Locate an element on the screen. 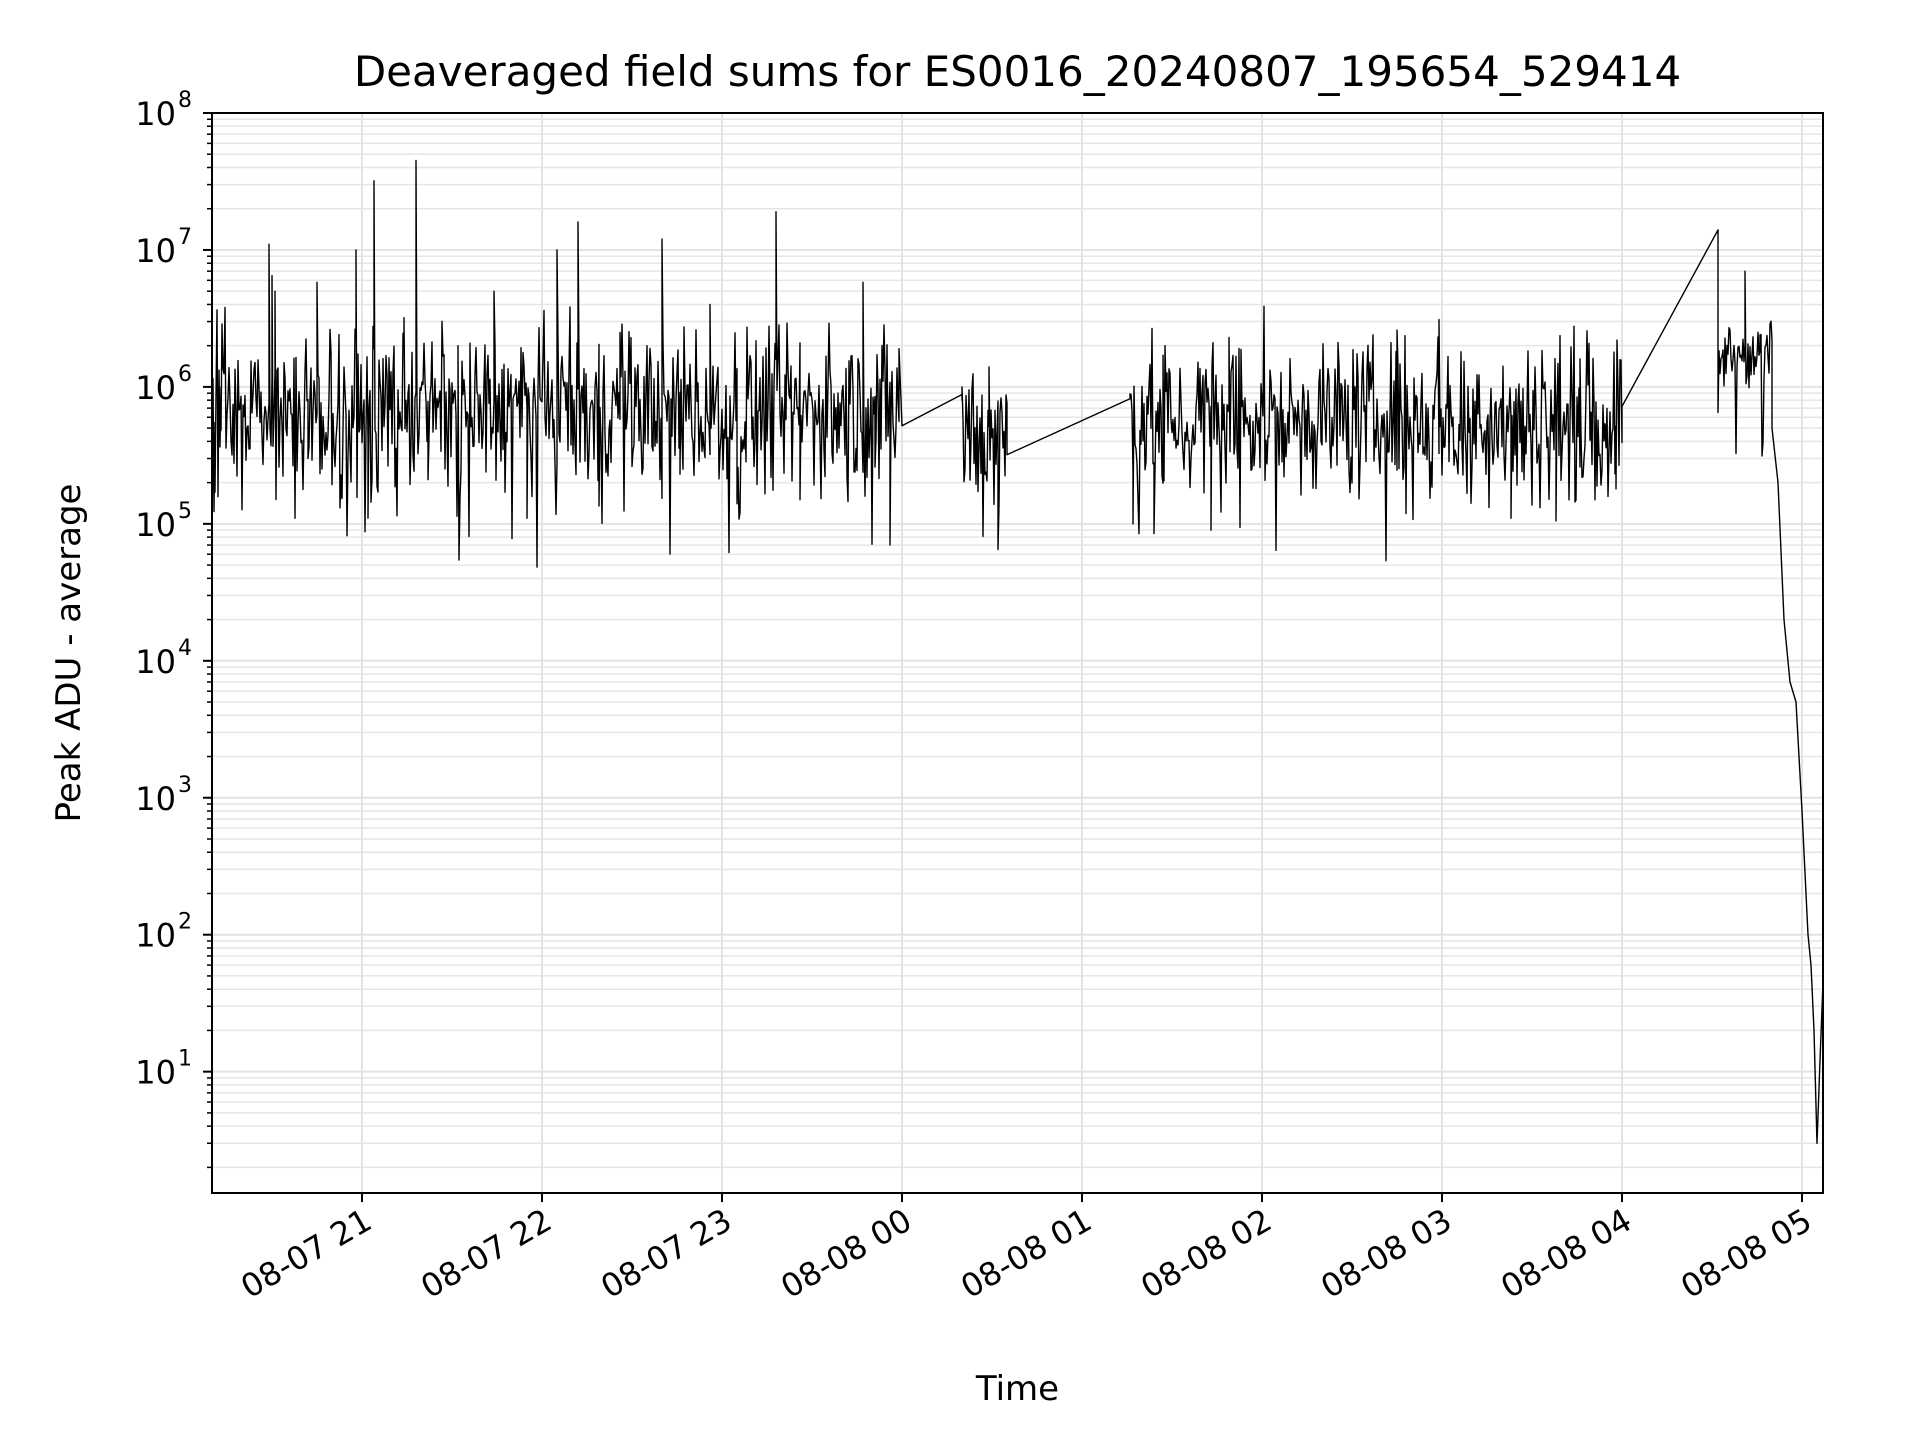 This screenshot has width=1920, height=1440. y-tick-exponent: 5 is located at coordinates (185, 511).